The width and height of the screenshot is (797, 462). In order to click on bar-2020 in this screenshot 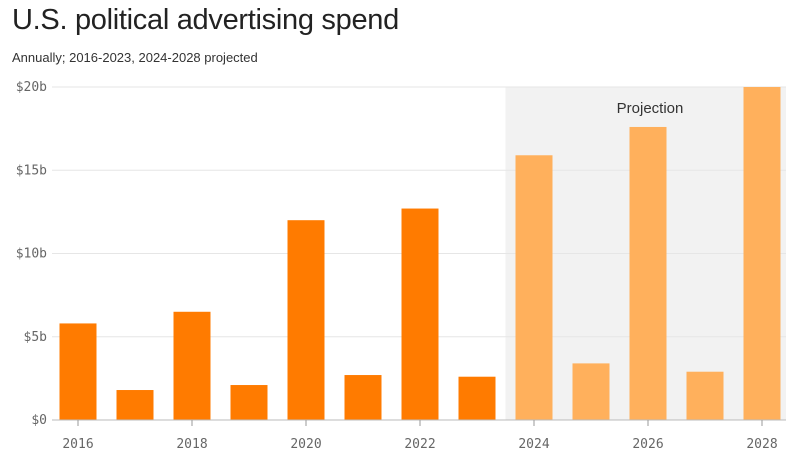, I will do `click(306, 320)`.